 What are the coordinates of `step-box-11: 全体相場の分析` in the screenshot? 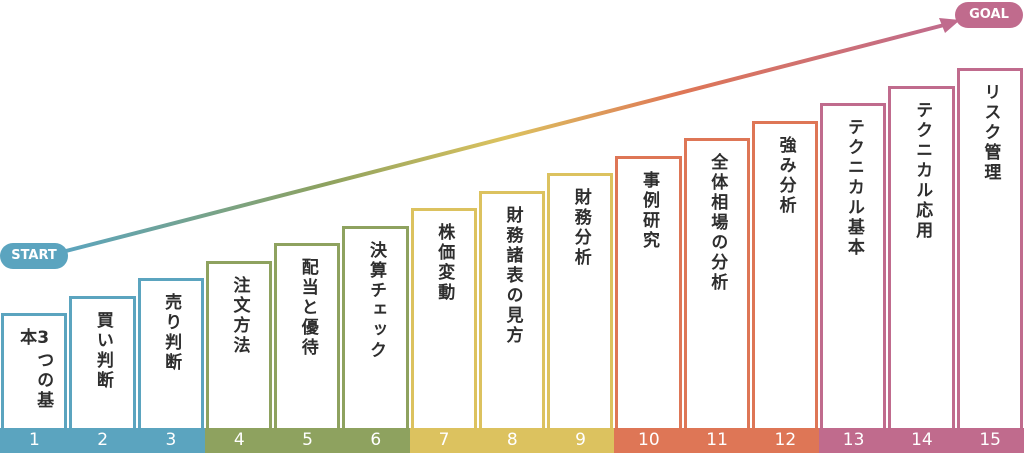 It's located at (716, 283).